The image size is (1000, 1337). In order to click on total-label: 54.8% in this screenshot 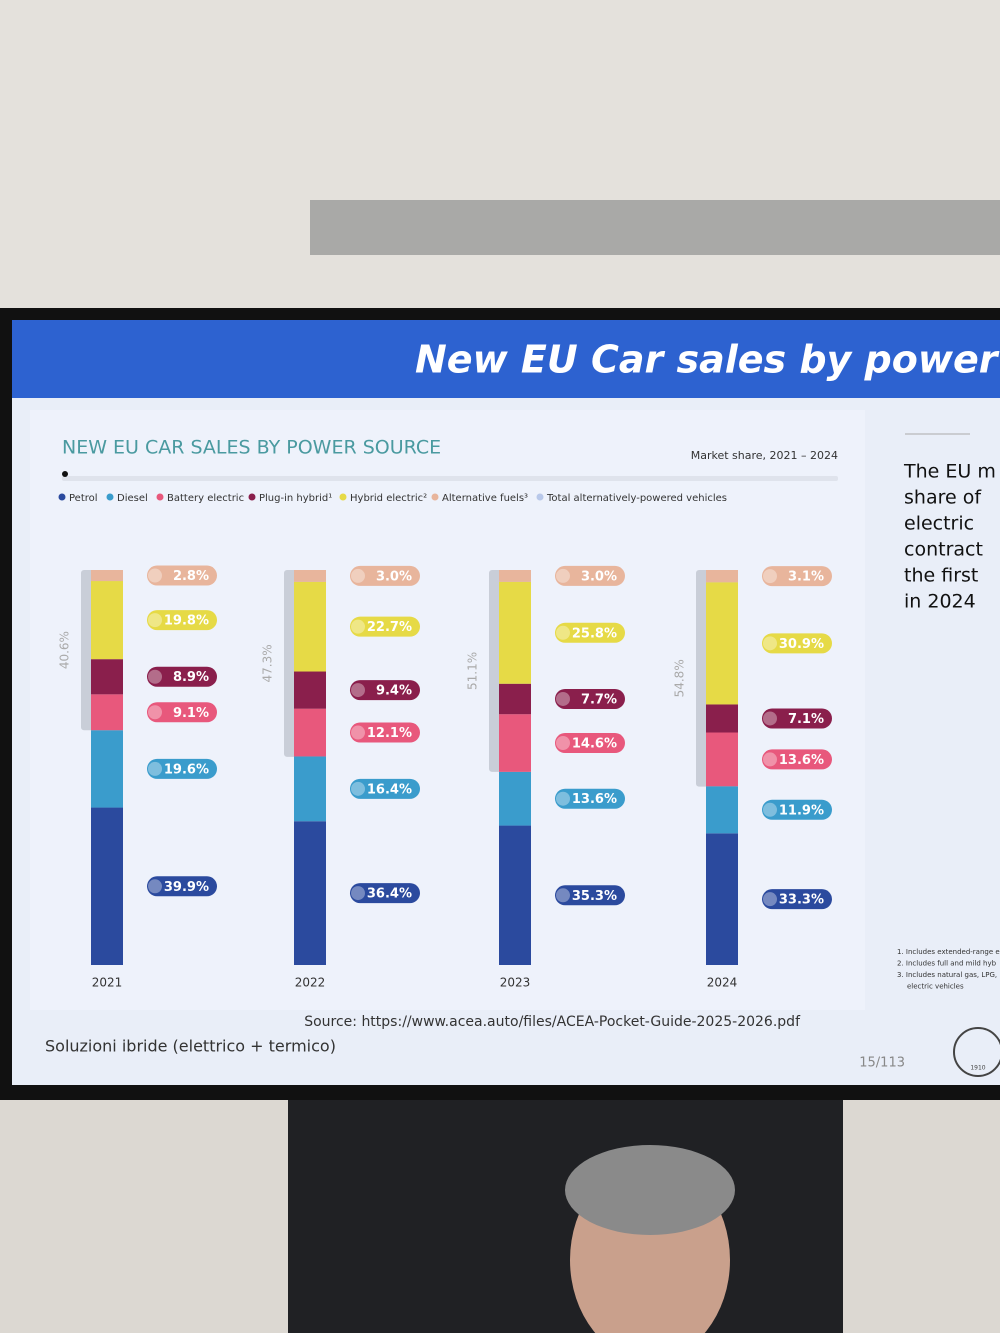, I will do `click(680, 678)`.